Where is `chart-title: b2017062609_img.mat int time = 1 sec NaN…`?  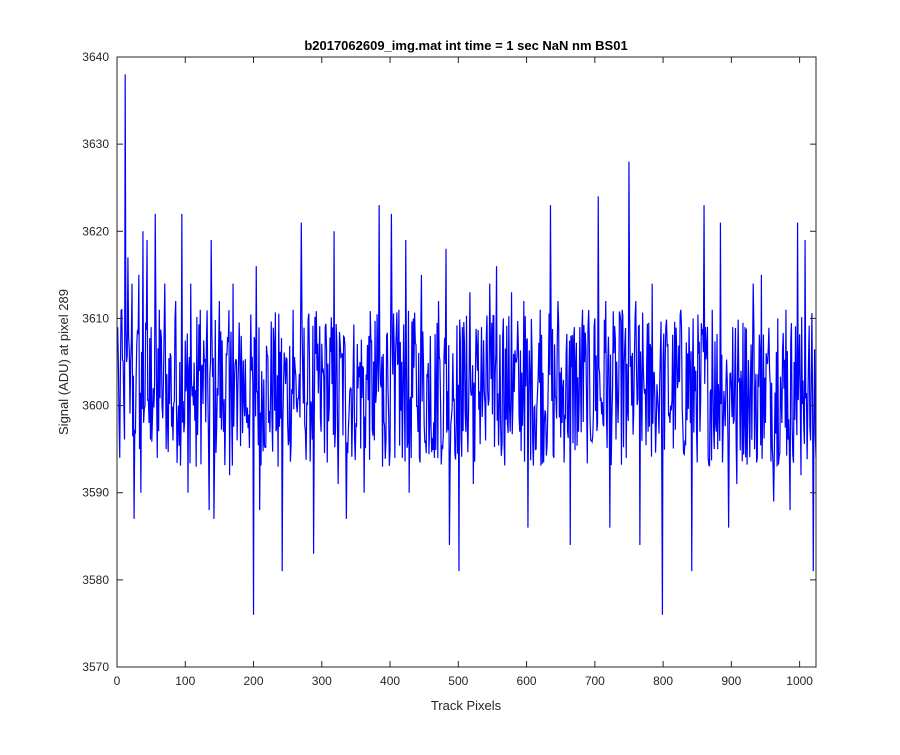 chart-title: b2017062609_img.mat int time = 1 sec NaN… is located at coordinates (465, 45).